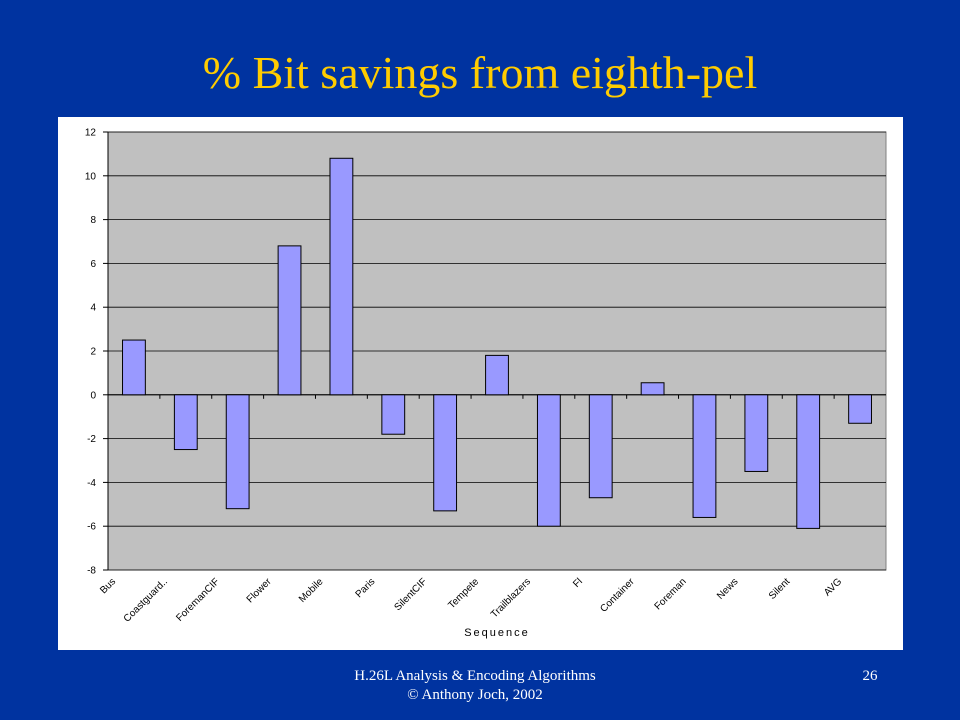 Image resolution: width=960 pixels, height=720 pixels. I want to click on y-tick-label: -6, so click(91, 527).